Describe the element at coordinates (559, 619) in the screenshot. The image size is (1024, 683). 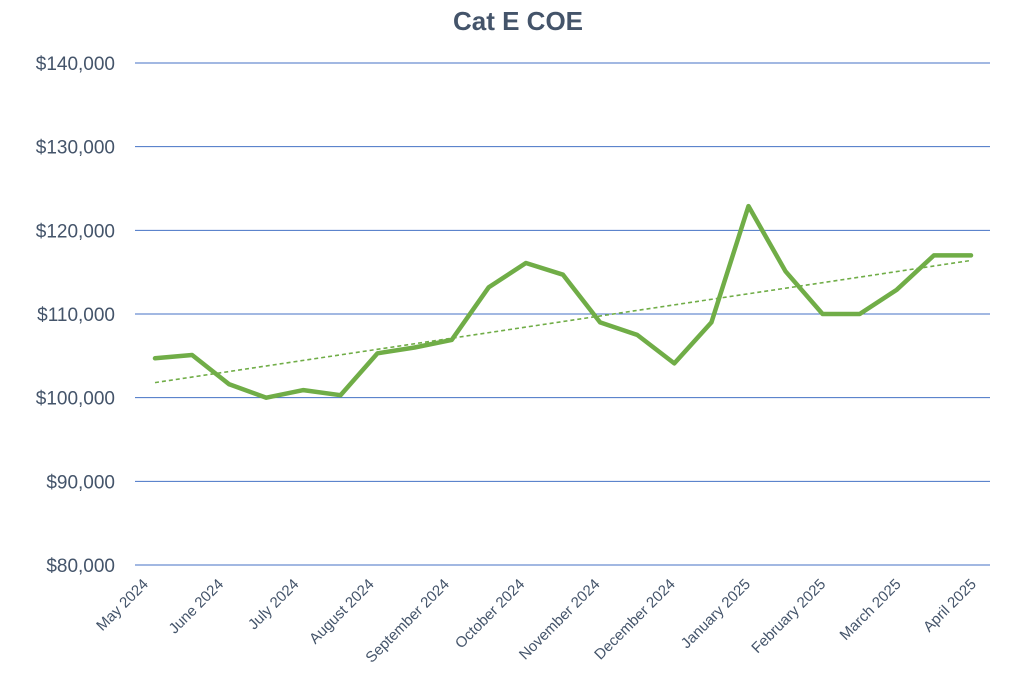
I see `x-tick-label: November 2024` at that location.